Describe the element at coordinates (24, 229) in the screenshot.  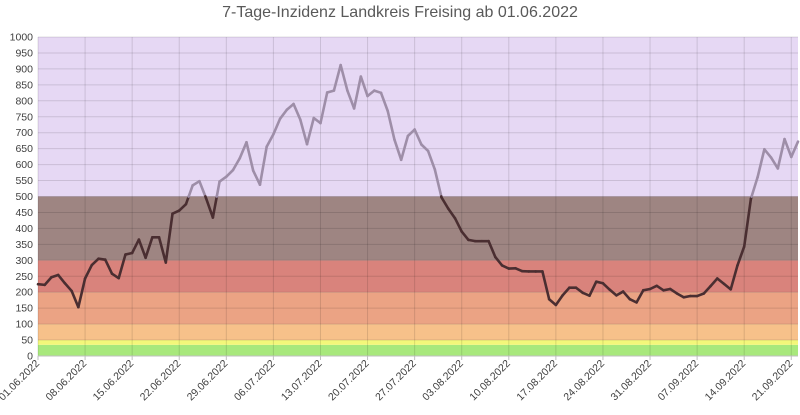
I see `y-tick-label: 400` at that location.